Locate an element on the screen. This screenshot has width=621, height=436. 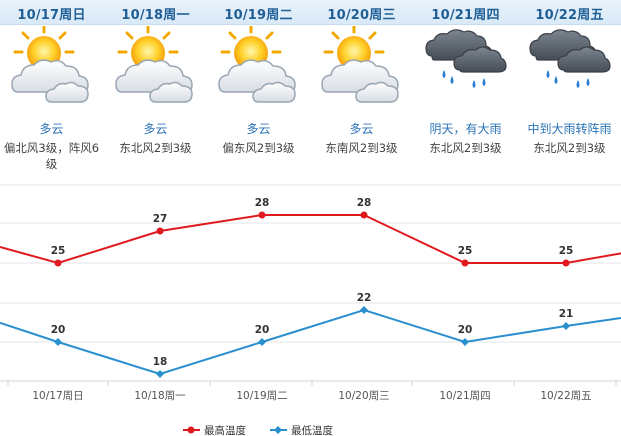
day-column: 10/22周五 中到大雨转阵雨 东北风2到3级 is located at coordinates (569, 91).